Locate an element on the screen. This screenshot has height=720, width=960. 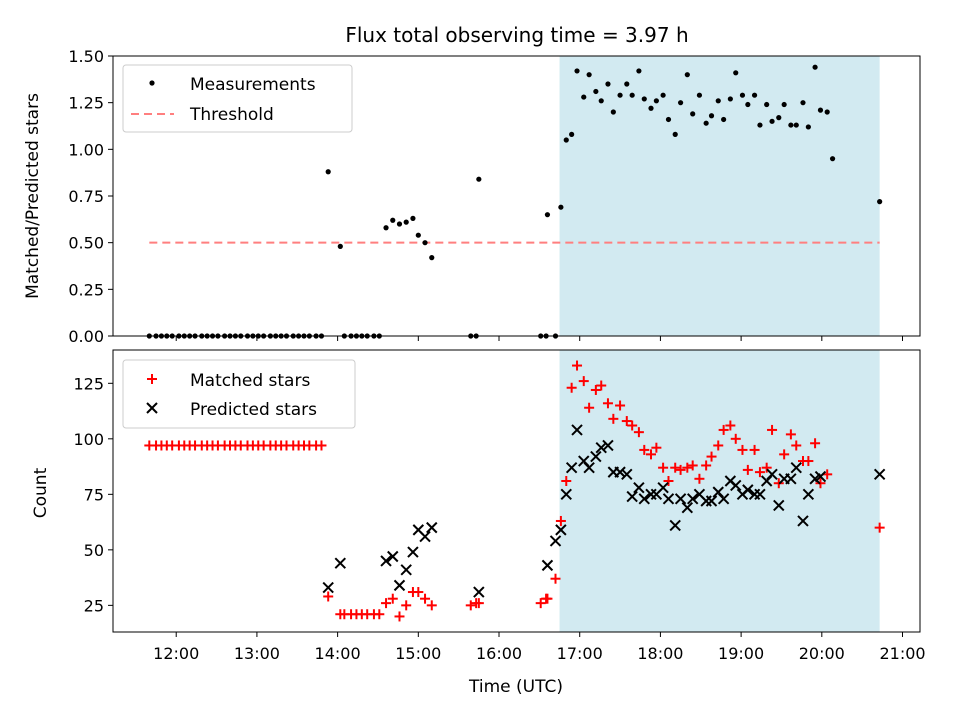
top-y-tick-label: 0.00 is located at coordinates (86, 336).